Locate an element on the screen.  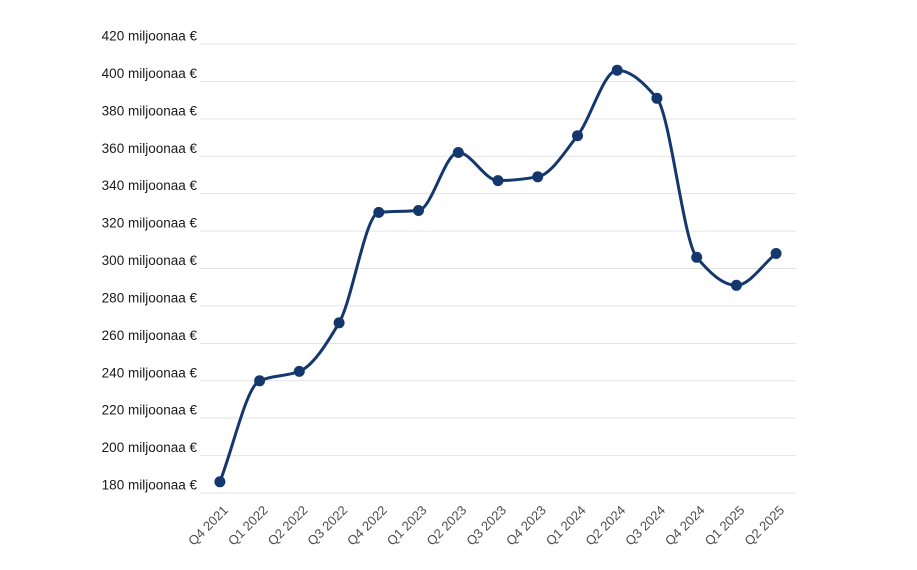
y-tick-label: 420 miljoonaa € is located at coordinates (150, 36).